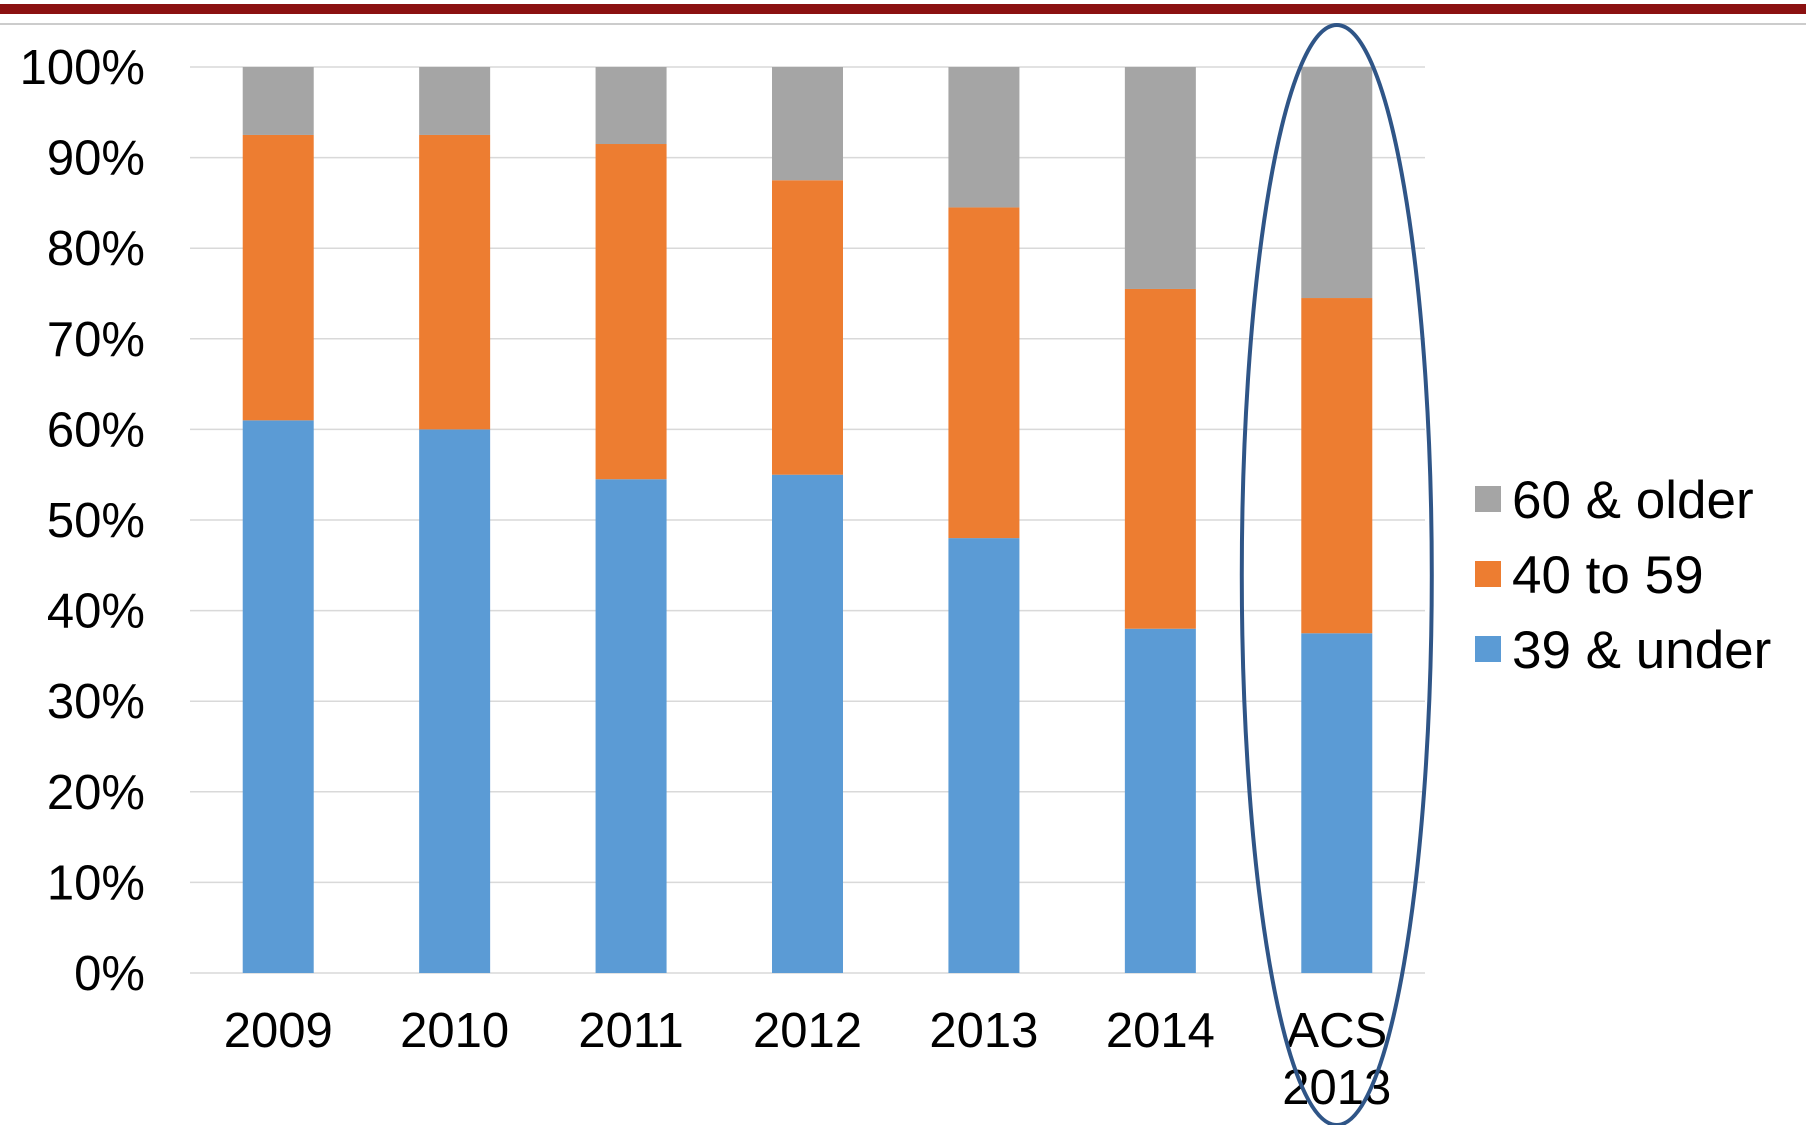 The height and width of the screenshot is (1125, 1806). I want to click on x-category-label: 2013, so click(983, 1031).